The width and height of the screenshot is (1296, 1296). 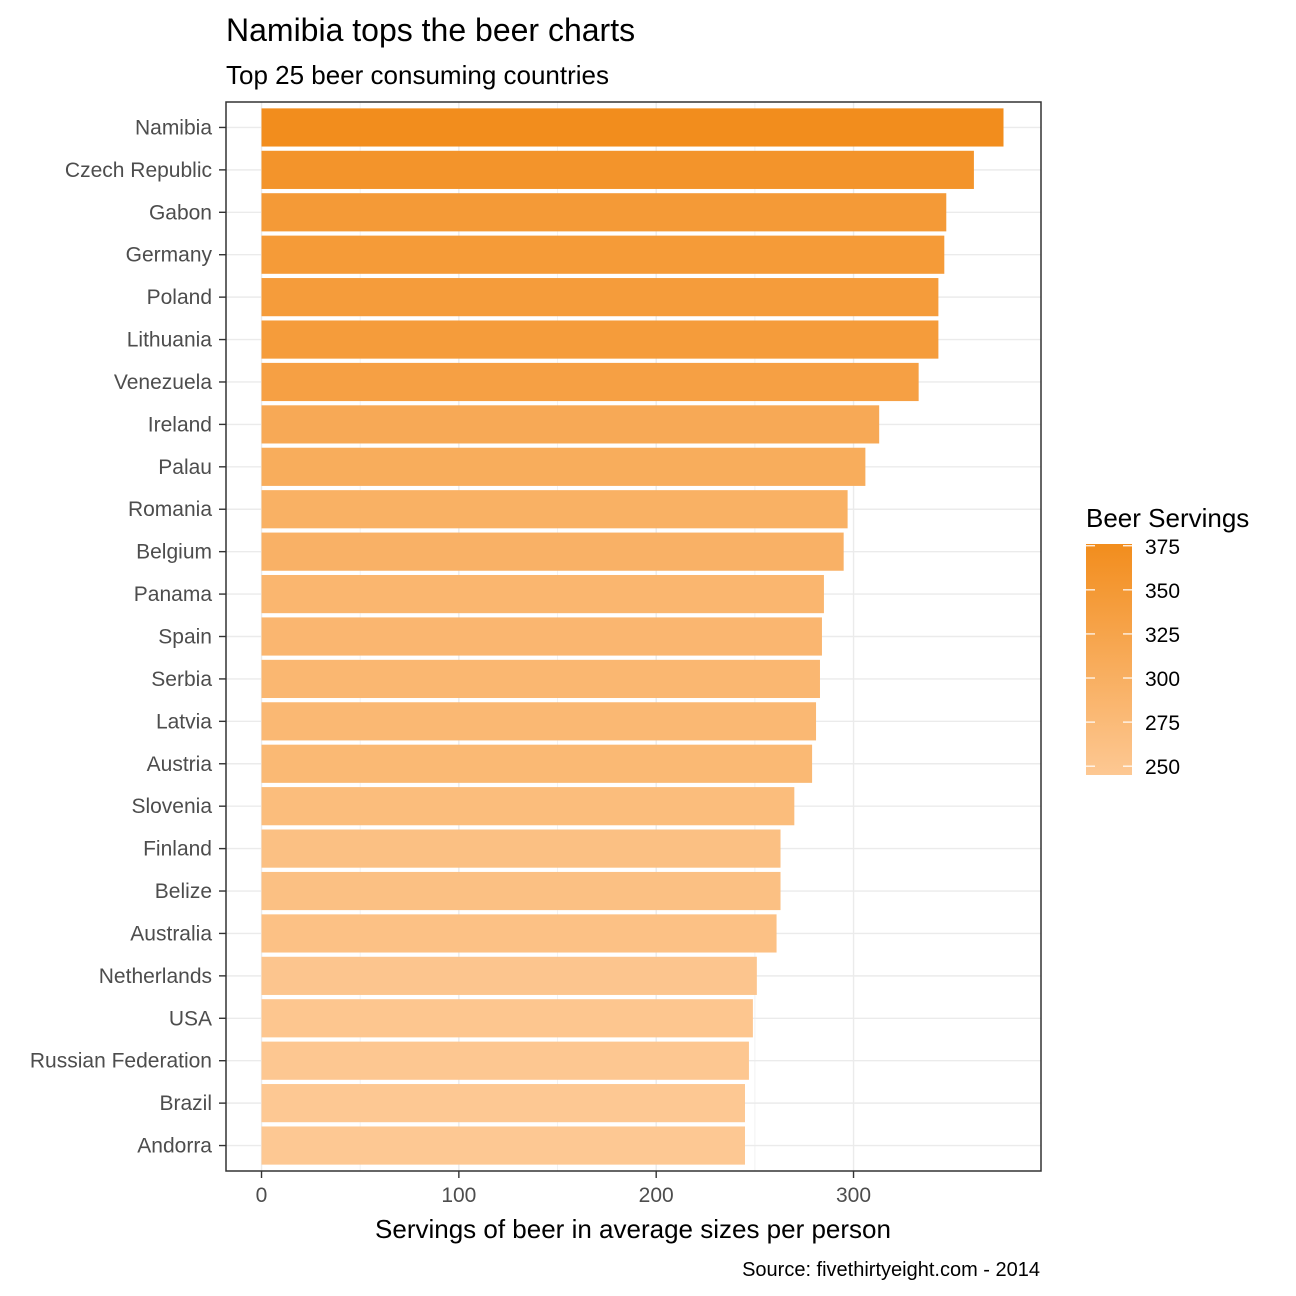 I want to click on legend: Beer Servings 375 350 325 300 275 250, so click(x=1167, y=641).